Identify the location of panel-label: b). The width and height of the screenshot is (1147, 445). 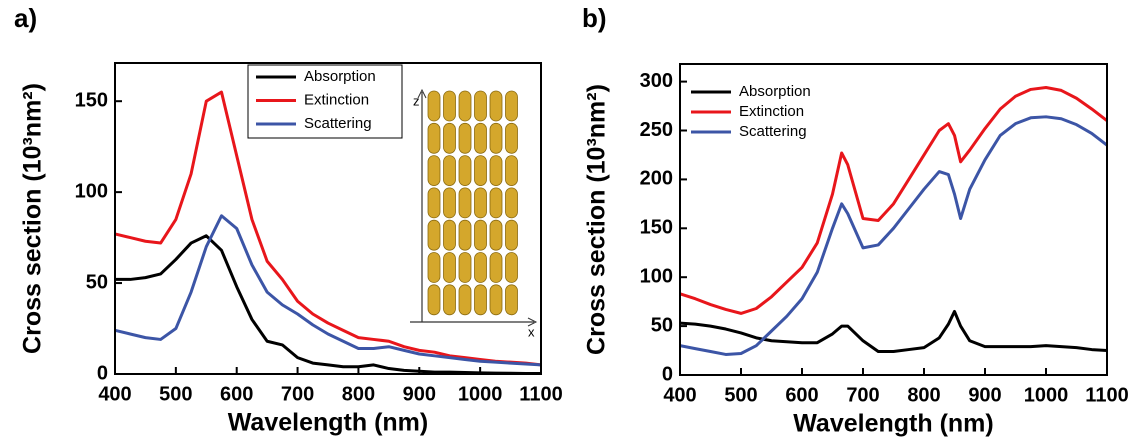
(594, 18).